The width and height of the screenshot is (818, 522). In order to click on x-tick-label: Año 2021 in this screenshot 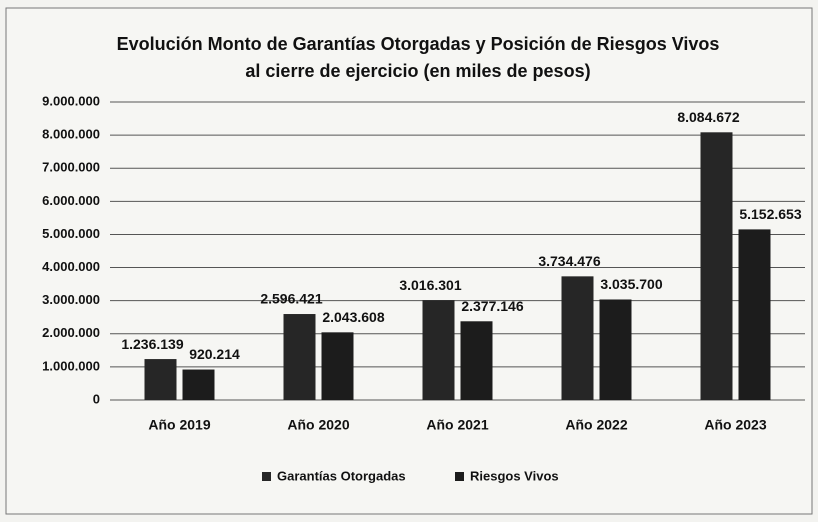, I will do `click(457, 425)`.